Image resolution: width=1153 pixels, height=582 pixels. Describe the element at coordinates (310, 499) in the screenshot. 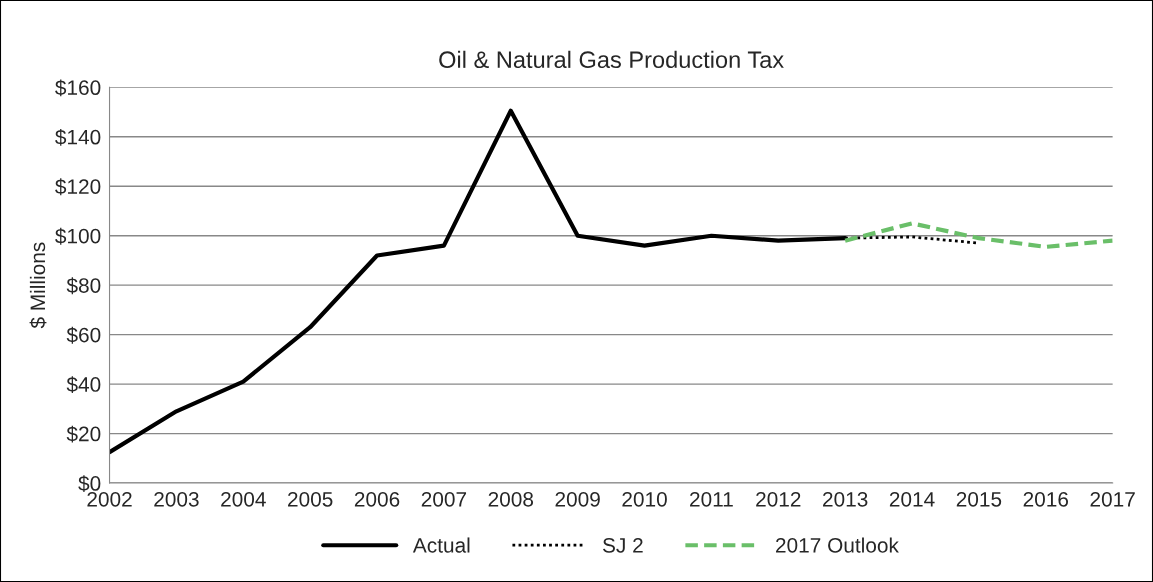

I see `x-tick-label: 2005` at that location.